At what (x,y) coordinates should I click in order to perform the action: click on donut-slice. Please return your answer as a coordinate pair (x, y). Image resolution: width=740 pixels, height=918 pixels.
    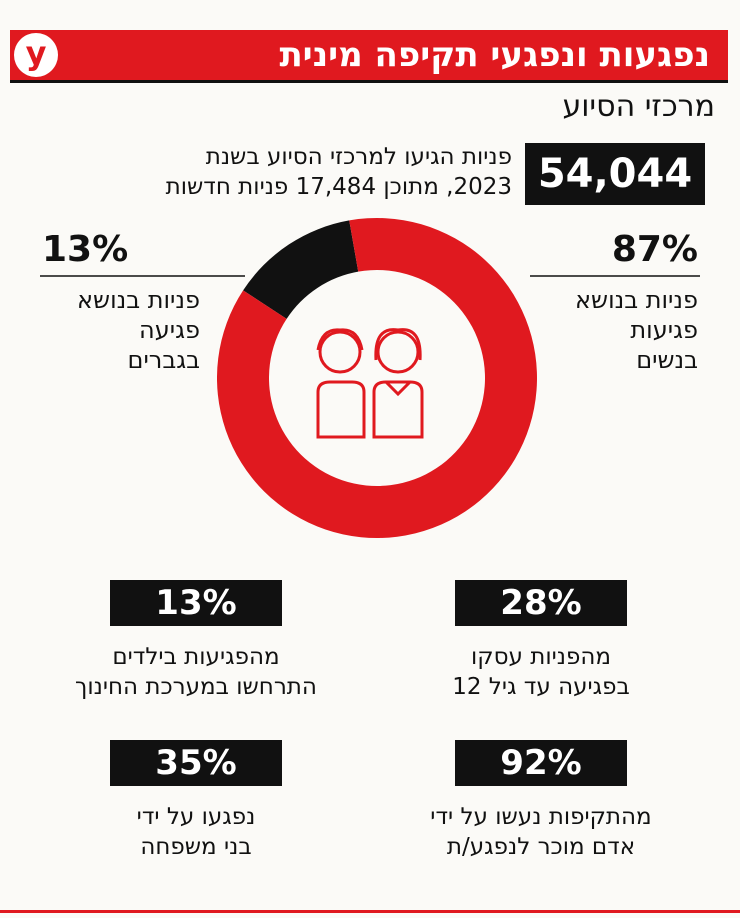
    Looking at the image, I should click on (301, 269).